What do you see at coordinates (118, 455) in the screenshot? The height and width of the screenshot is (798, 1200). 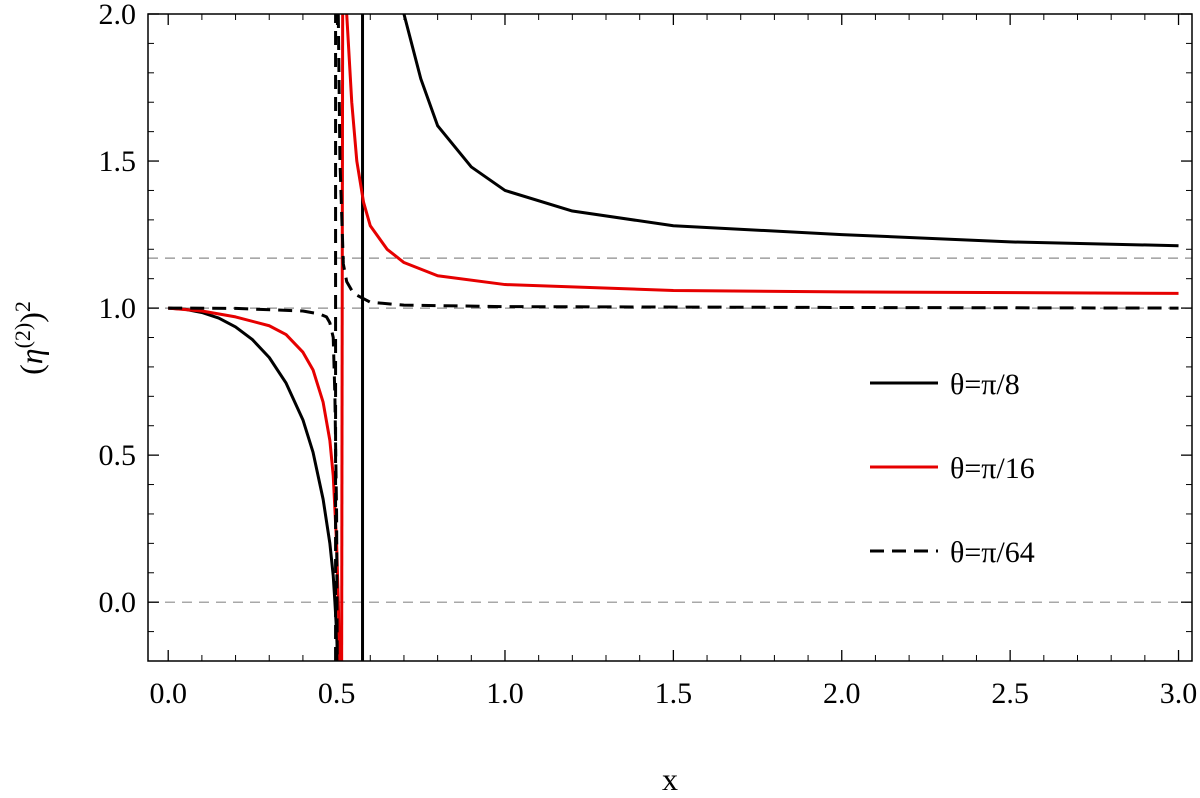 I see `y-tick-label: 0.5` at bounding box center [118, 455].